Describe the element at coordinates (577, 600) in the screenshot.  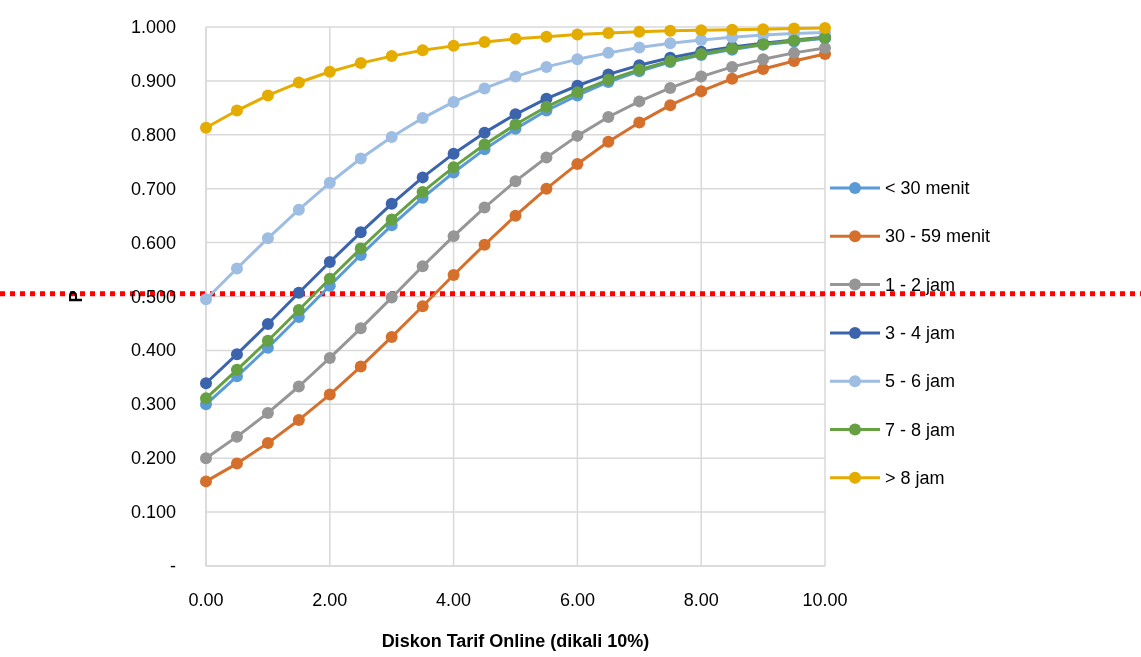
I see `x-tick-label: 6.00` at that location.